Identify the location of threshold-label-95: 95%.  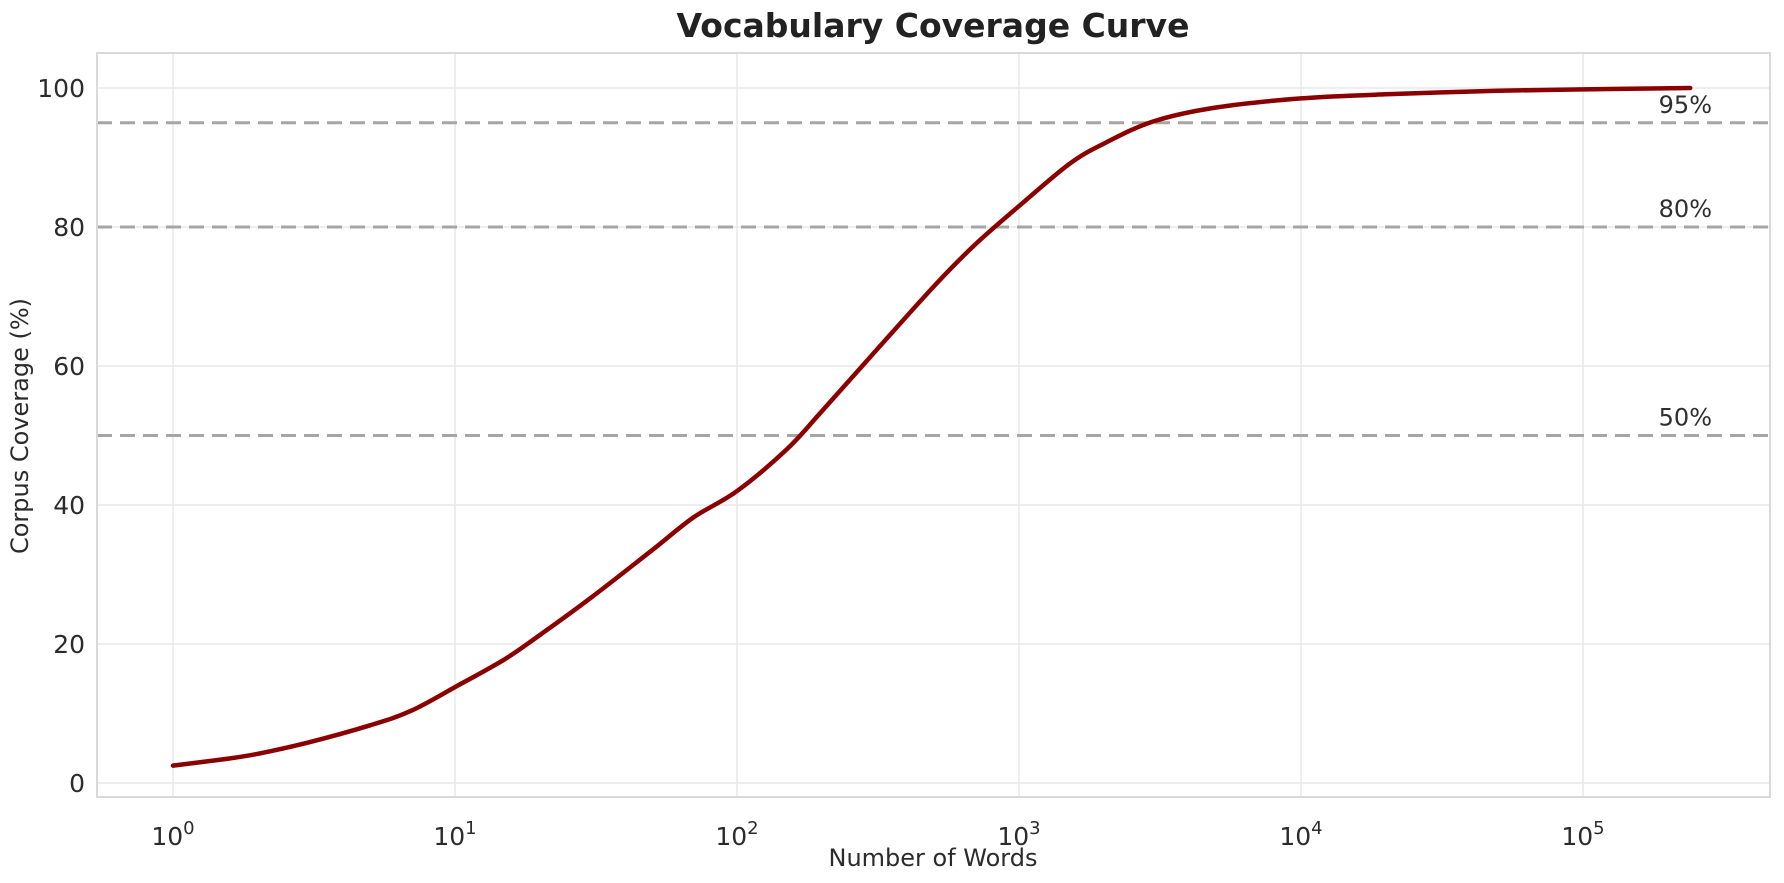
(1685, 105).